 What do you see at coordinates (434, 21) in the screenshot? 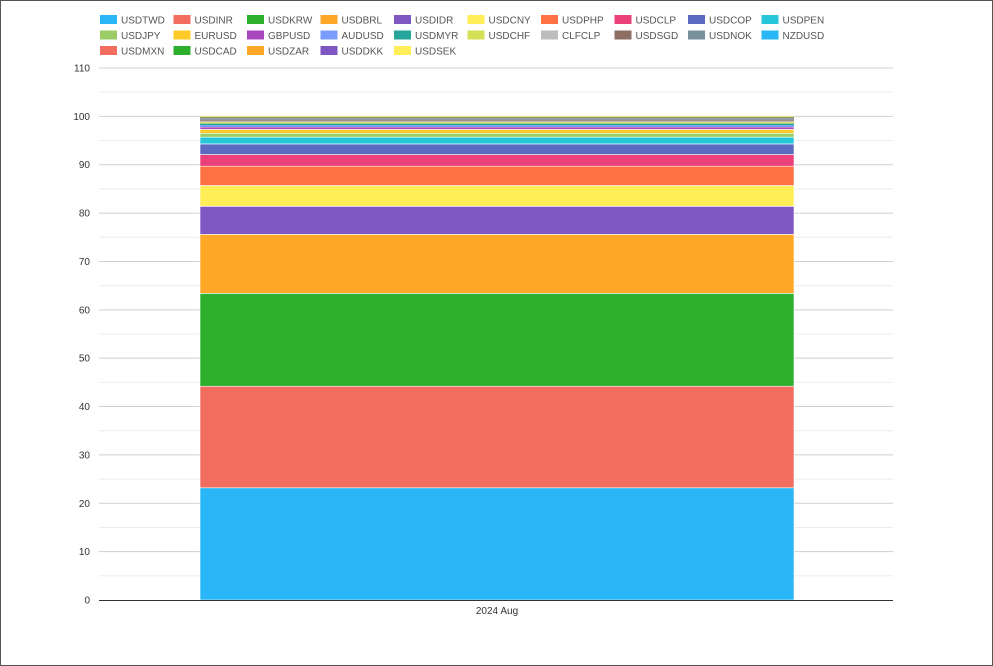
I see `legend-label: USDIDR` at bounding box center [434, 21].